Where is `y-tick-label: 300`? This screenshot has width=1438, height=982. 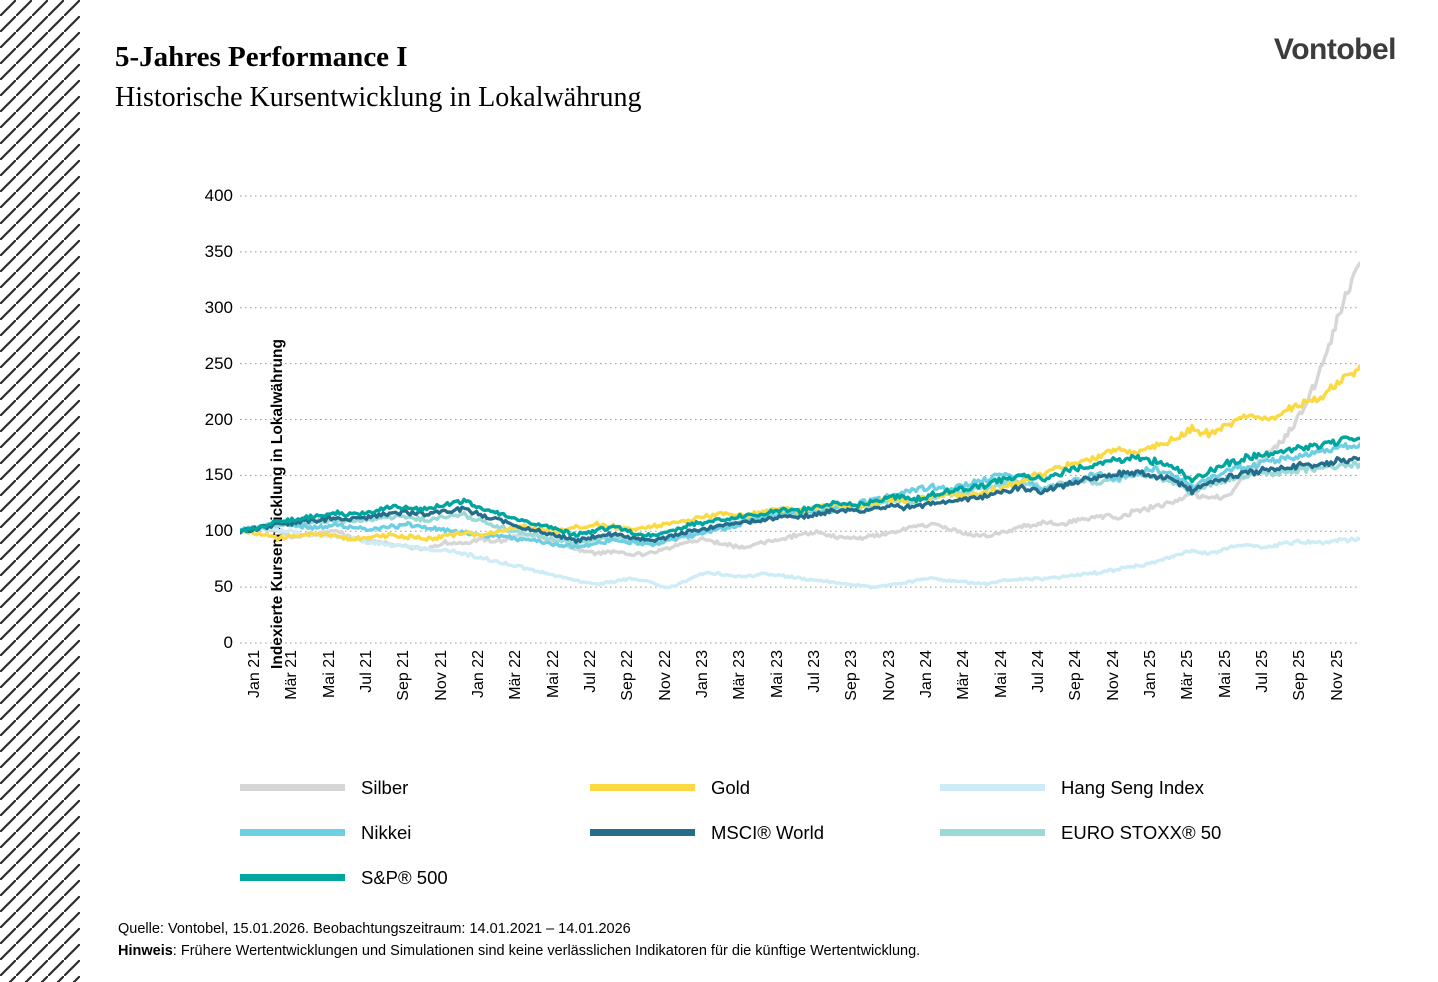
y-tick-label: 300 is located at coordinates (218, 307).